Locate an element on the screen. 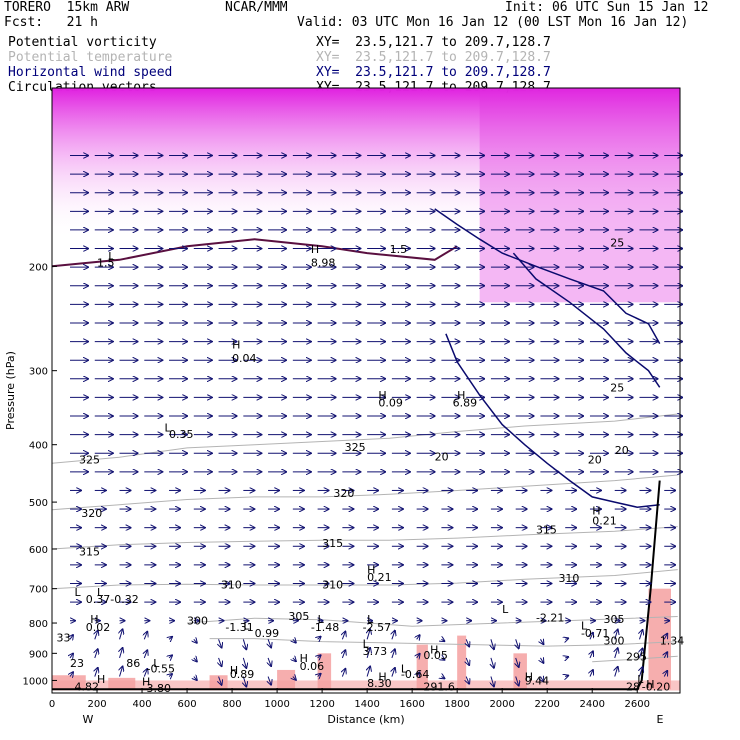 The width and height of the screenshot is (740, 740). pv-extremum-label: 0.04 is located at coordinates (244, 358).